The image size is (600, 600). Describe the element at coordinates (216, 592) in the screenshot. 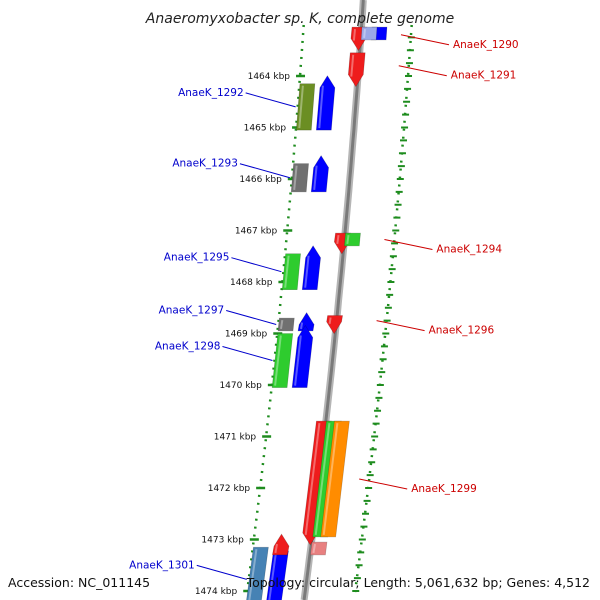

I see `tick-label: 1474 kbp` at that location.